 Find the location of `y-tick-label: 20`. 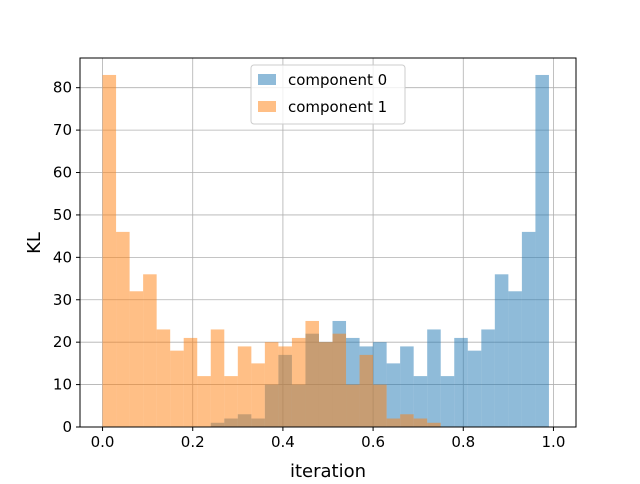

y-tick-label: 20 is located at coordinates (62, 342).